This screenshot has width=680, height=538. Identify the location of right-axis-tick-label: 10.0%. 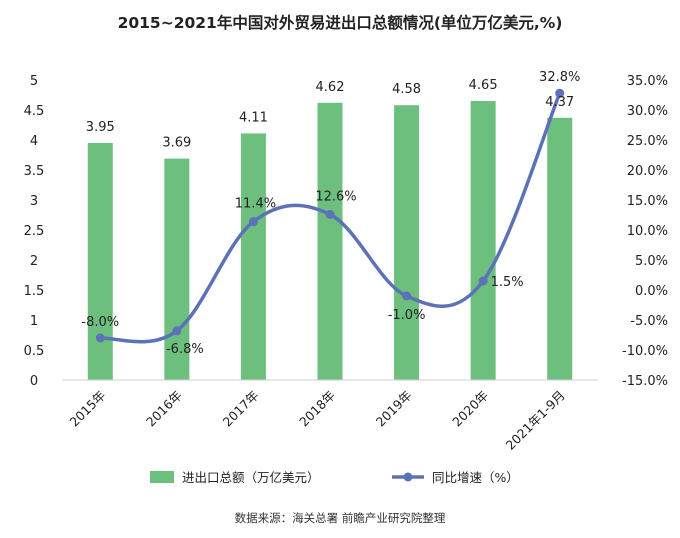
(647, 231).